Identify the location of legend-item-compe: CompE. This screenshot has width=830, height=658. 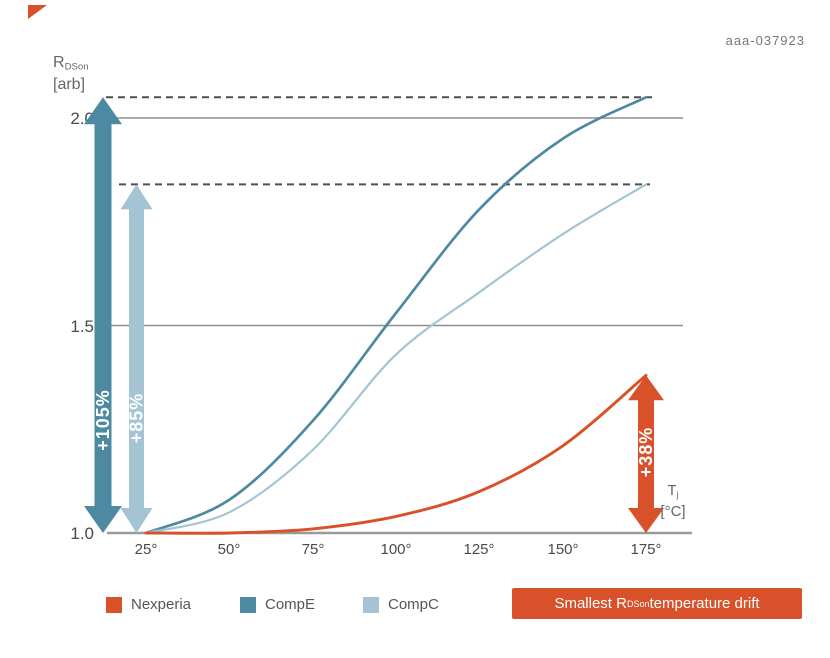
(277, 604).